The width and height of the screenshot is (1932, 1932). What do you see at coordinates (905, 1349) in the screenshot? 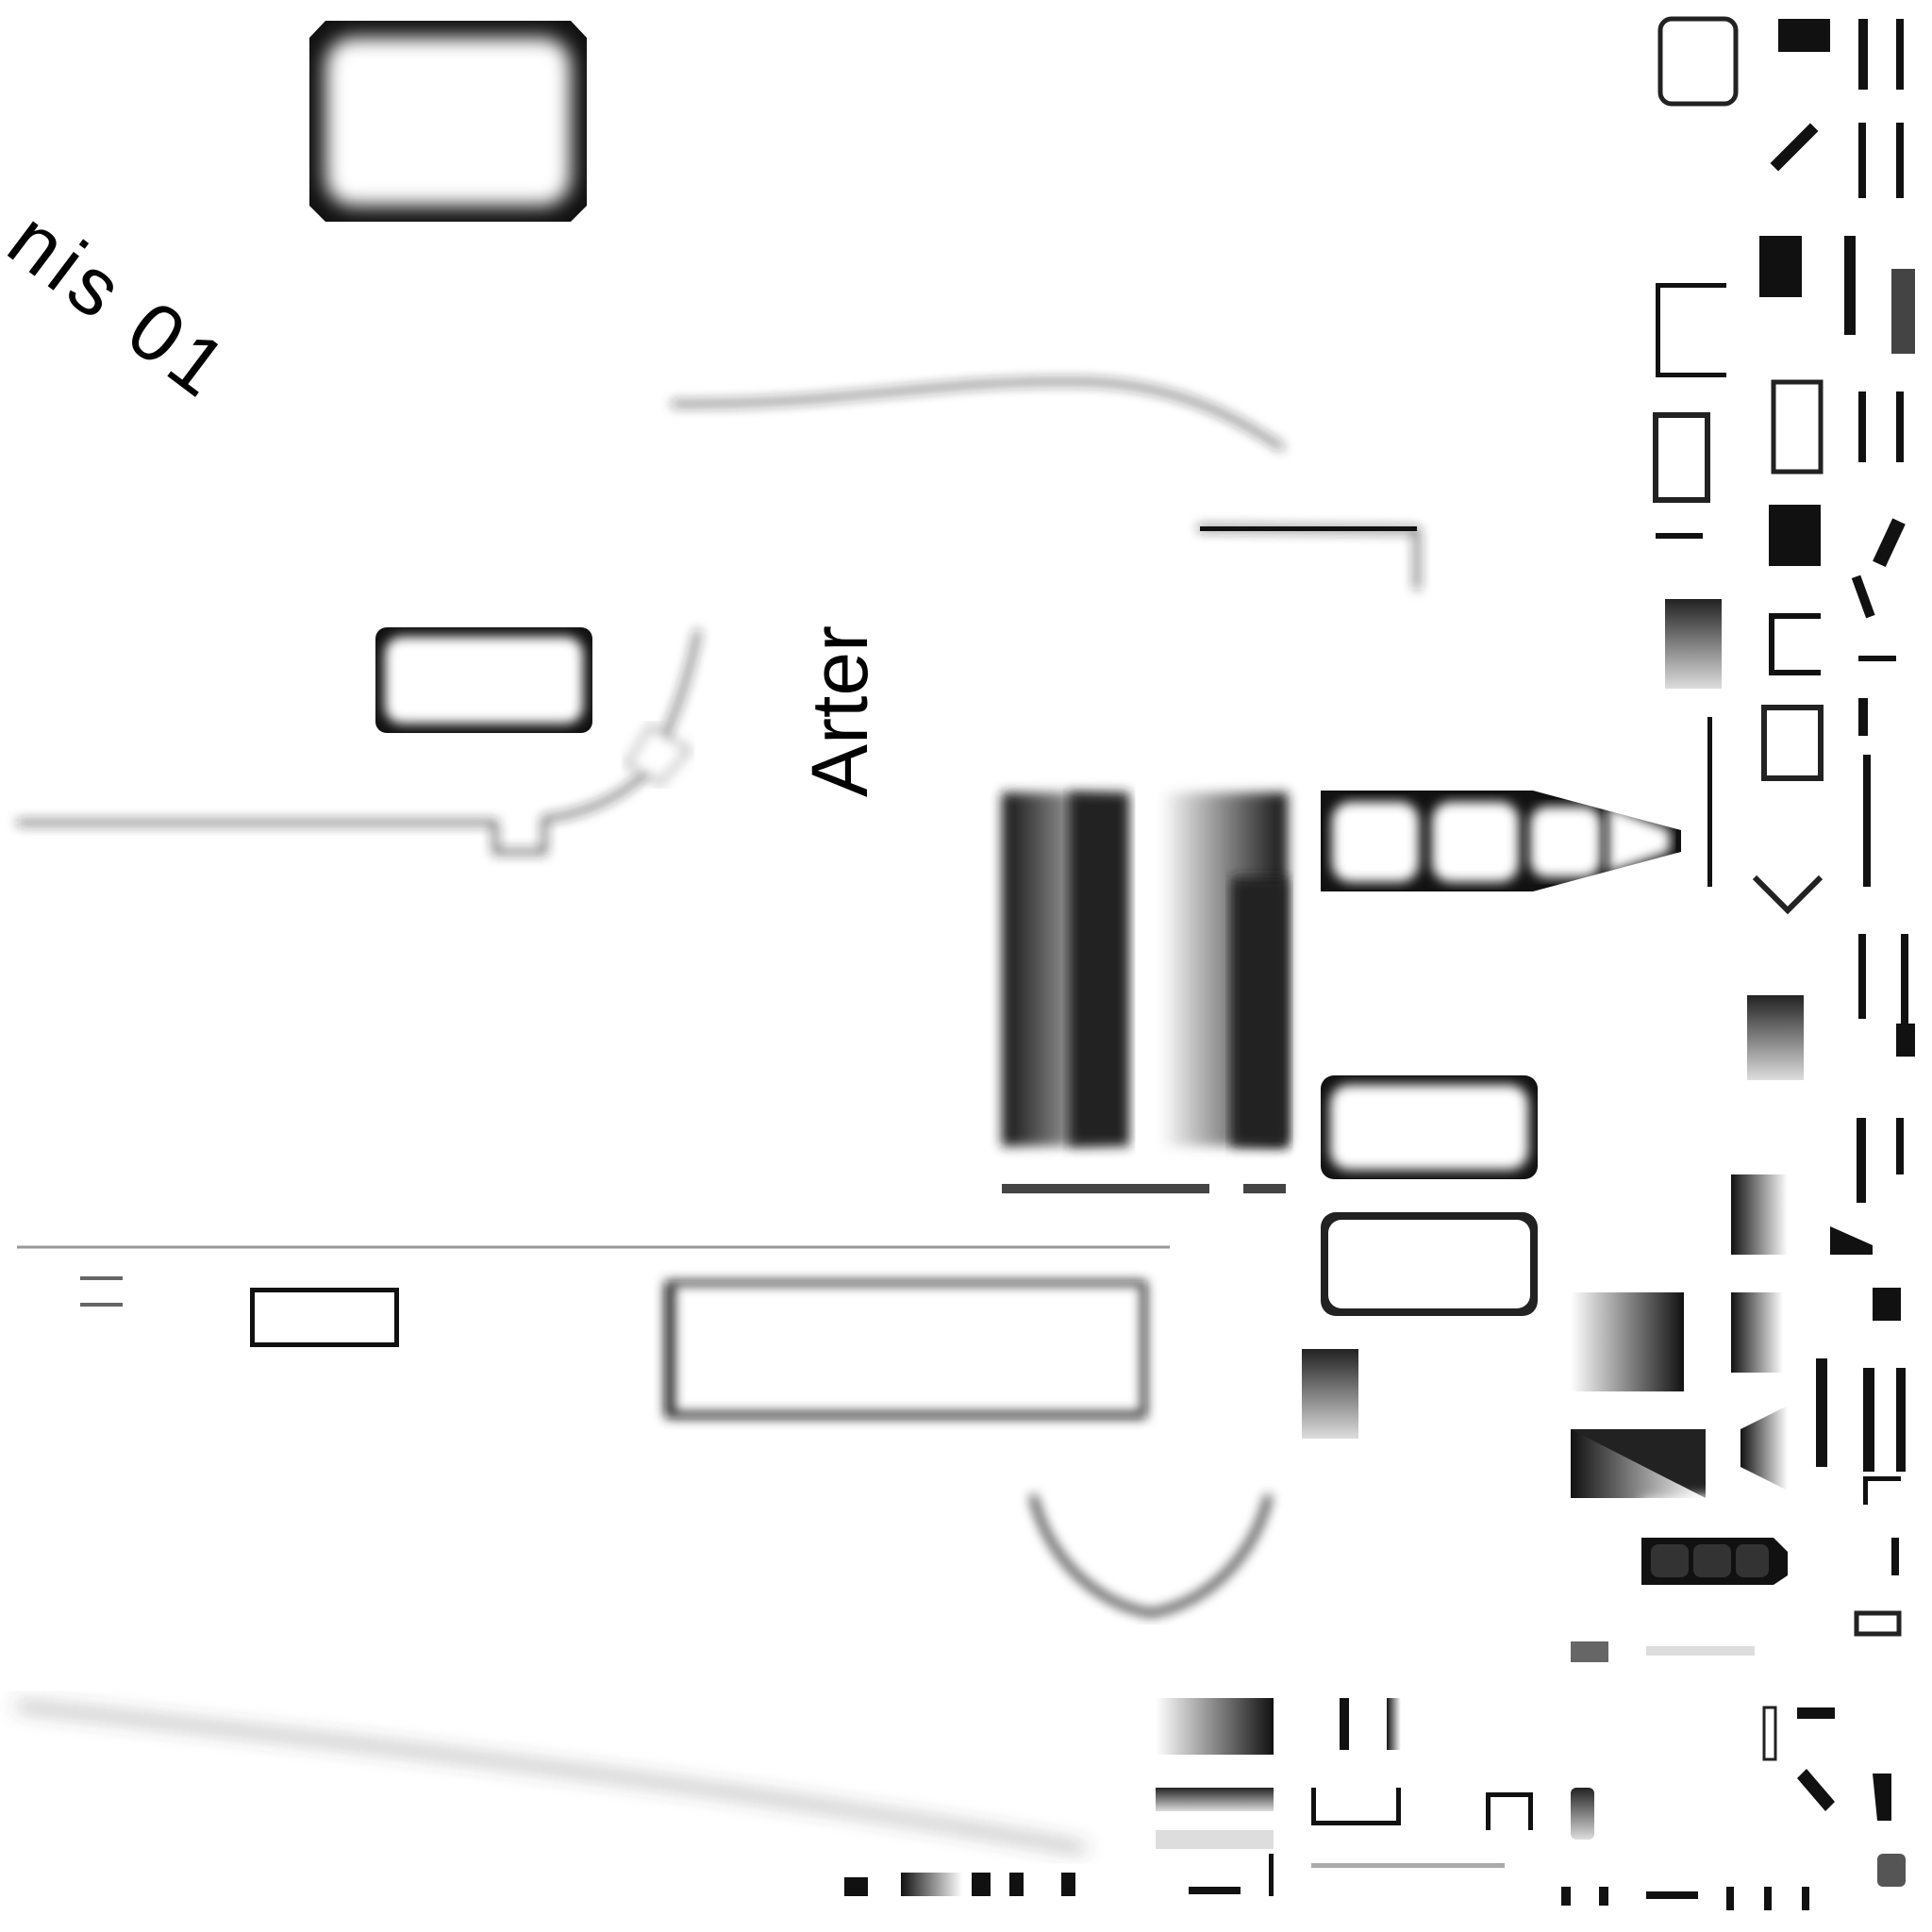
I see `panel-lower-long` at bounding box center [905, 1349].